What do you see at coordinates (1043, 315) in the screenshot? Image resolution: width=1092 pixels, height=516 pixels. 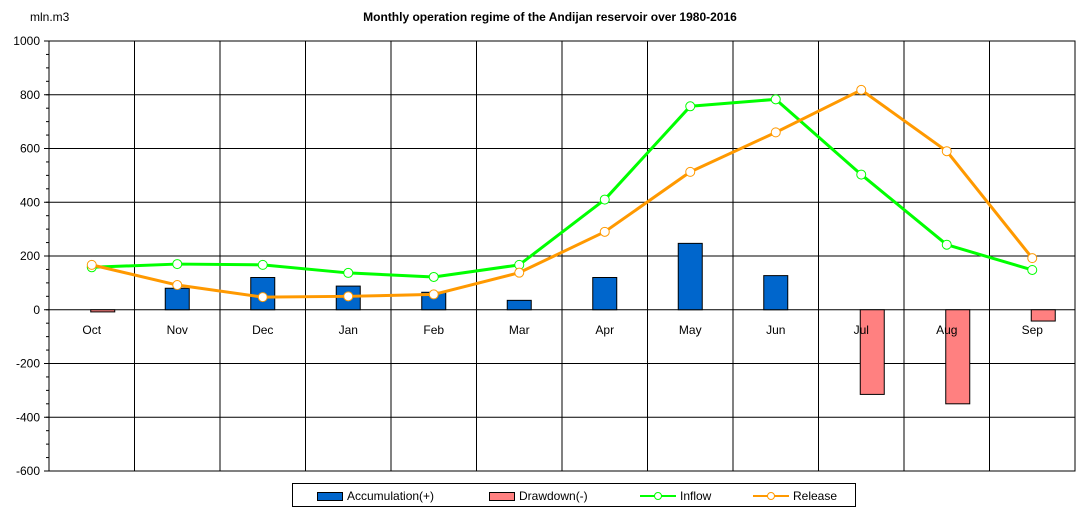 I see `drawdown-bar-sep` at bounding box center [1043, 315].